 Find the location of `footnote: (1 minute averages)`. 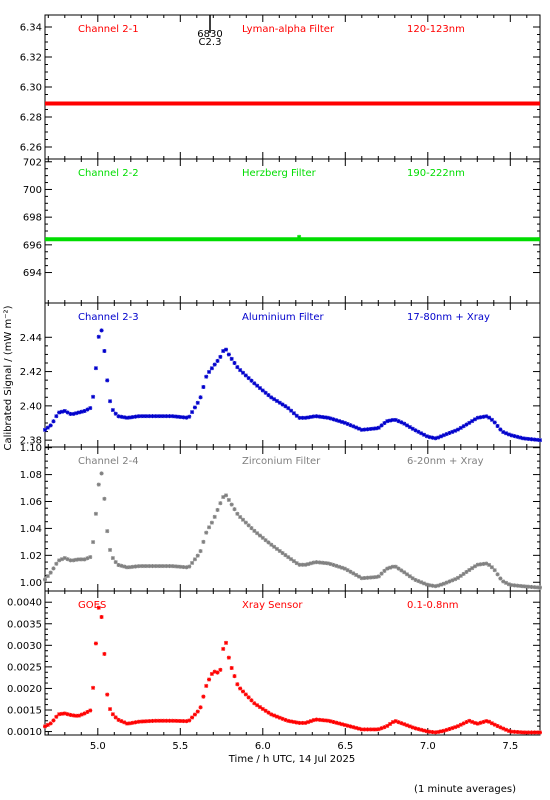

footnote: (1 minute averages) is located at coordinates (465, 789).